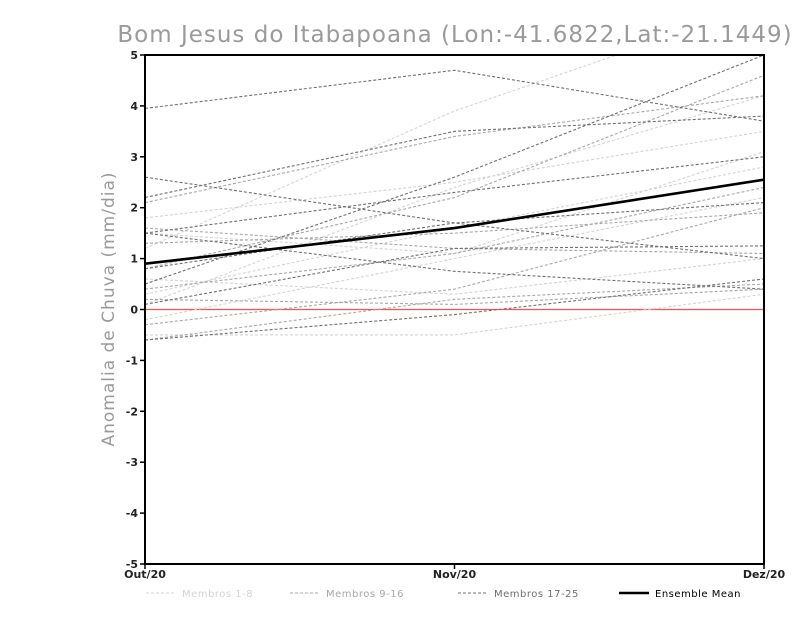 The width and height of the screenshot is (800, 618). What do you see at coordinates (134, 310) in the screenshot?
I see `y-tick-label: 0` at bounding box center [134, 310].